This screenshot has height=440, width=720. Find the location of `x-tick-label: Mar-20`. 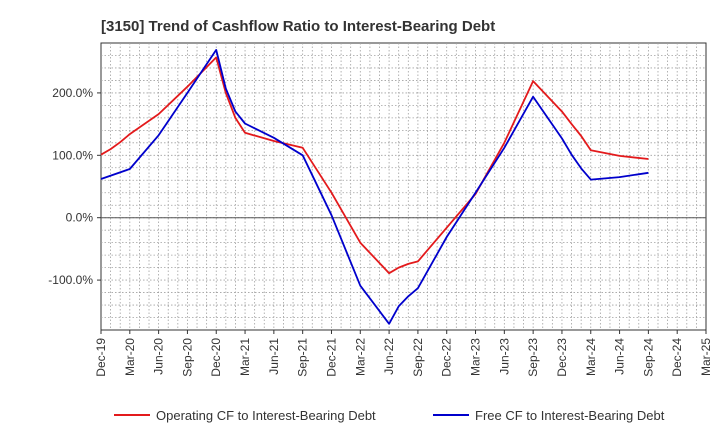

x-tick-label: Mar-20 is located at coordinates (130, 357).